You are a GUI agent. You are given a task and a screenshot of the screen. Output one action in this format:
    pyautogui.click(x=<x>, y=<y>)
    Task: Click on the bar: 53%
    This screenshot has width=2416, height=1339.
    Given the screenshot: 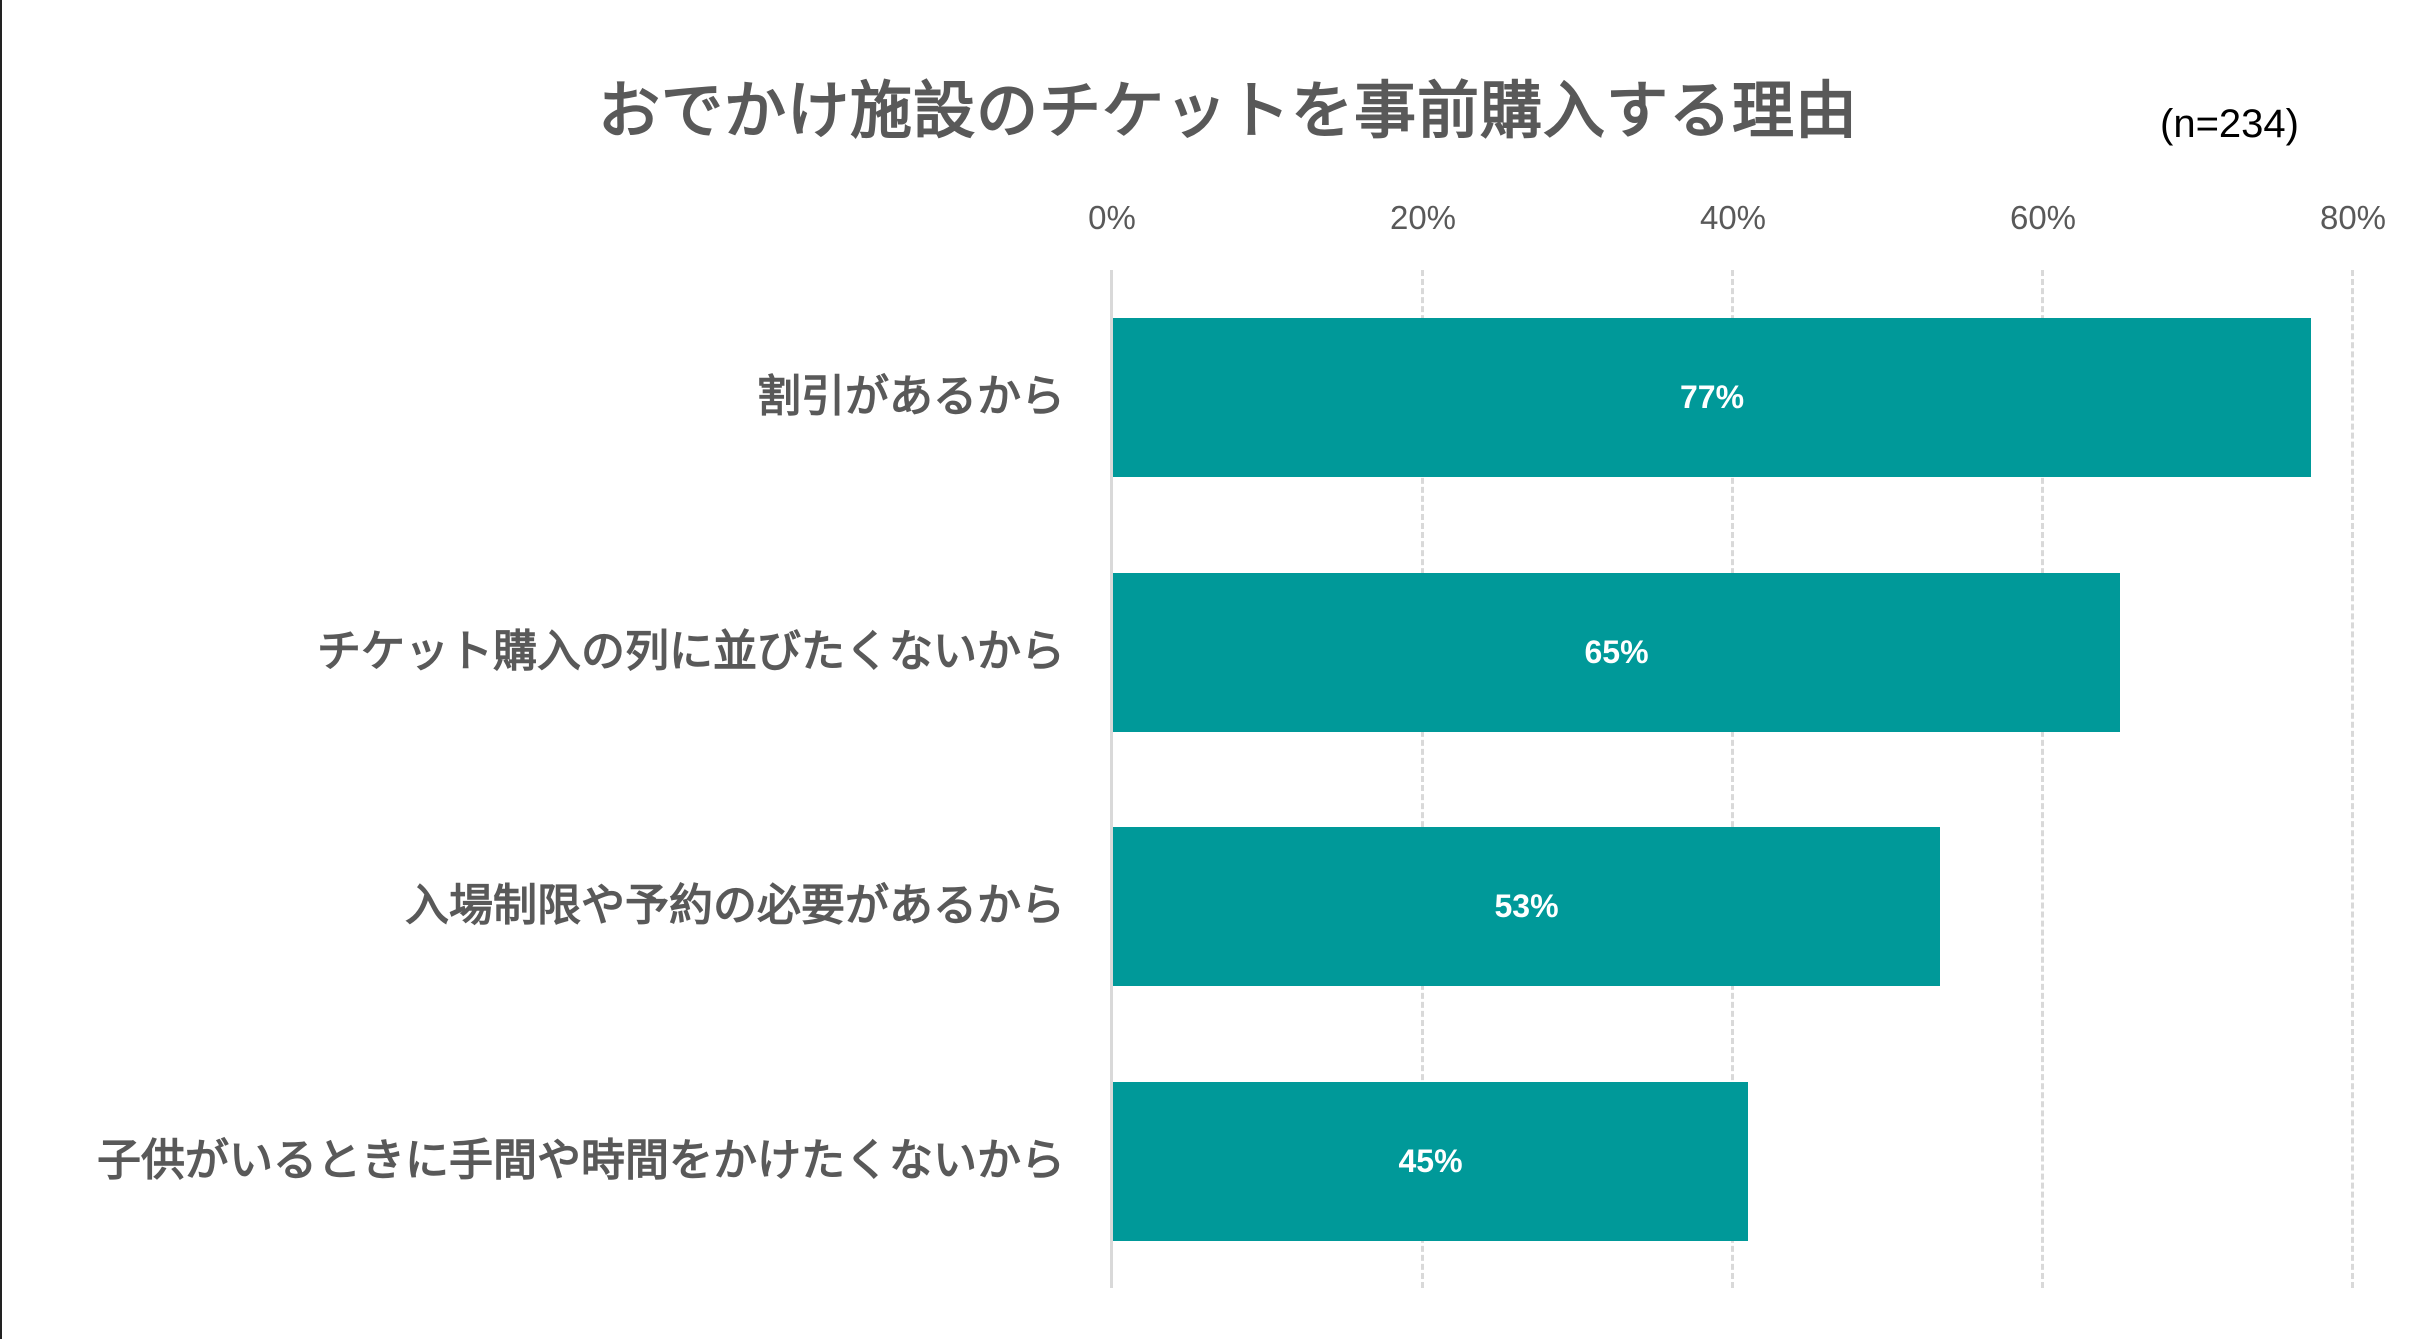 What is the action you would take?
    pyautogui.click(x=1526, y=906)
    